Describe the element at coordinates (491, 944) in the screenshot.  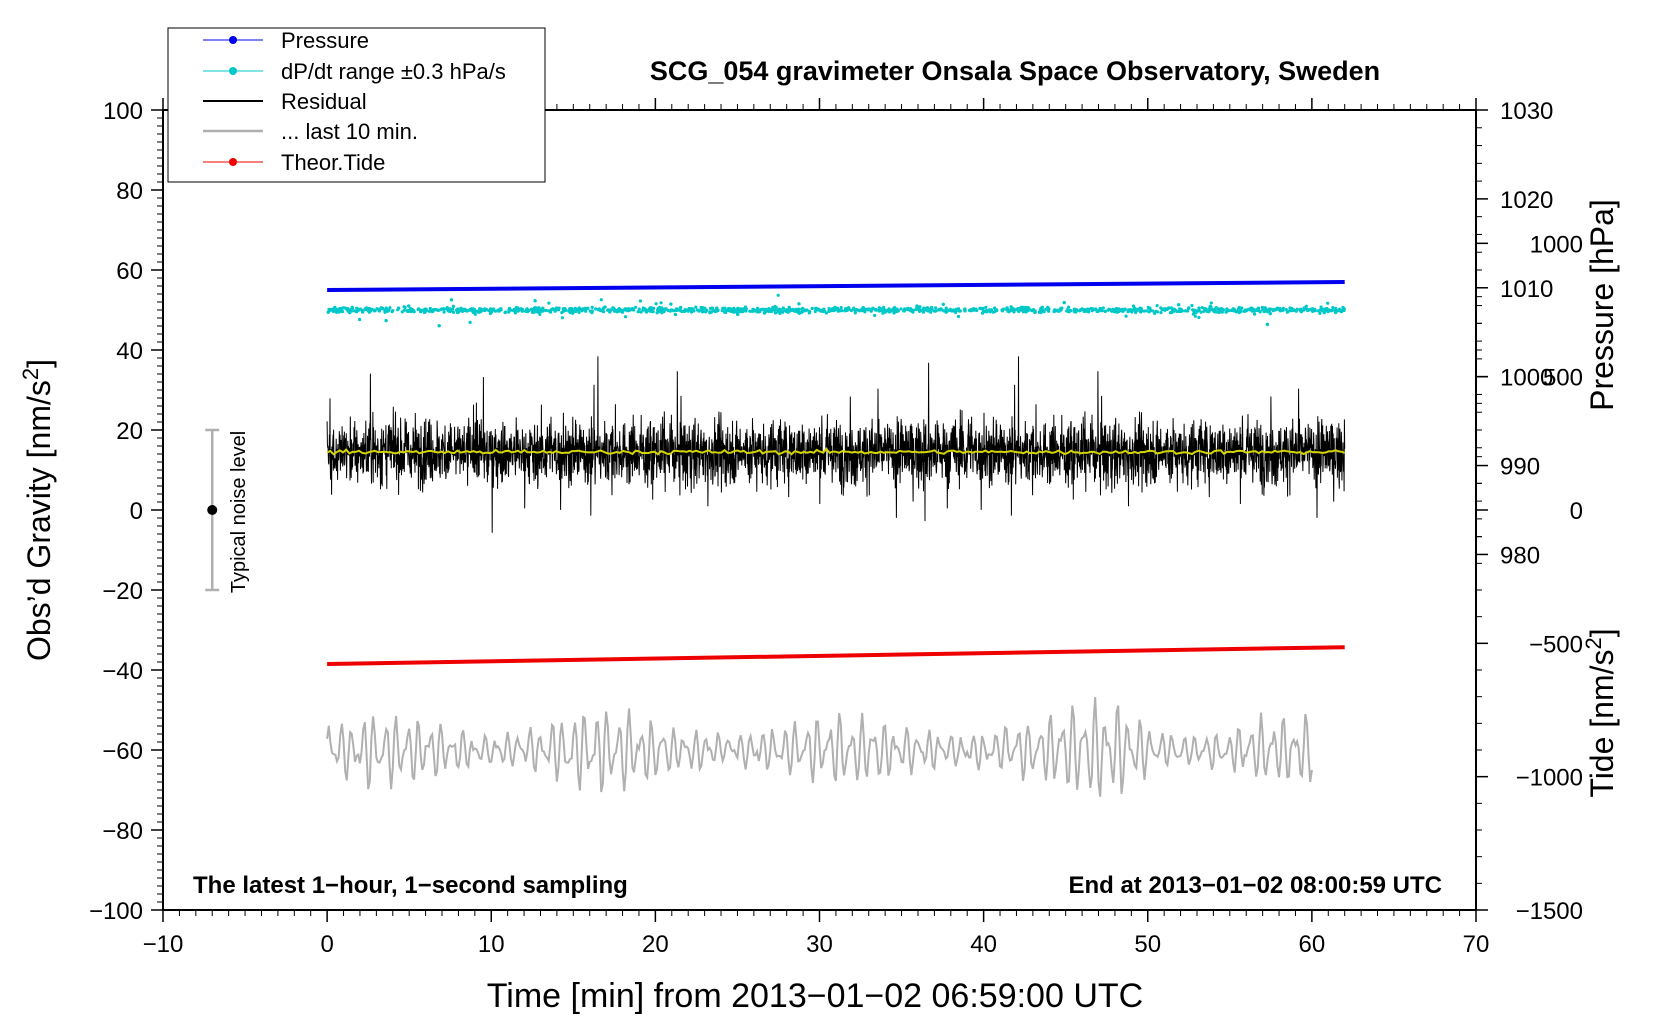
I see `x-tick-label: 10` at that location.